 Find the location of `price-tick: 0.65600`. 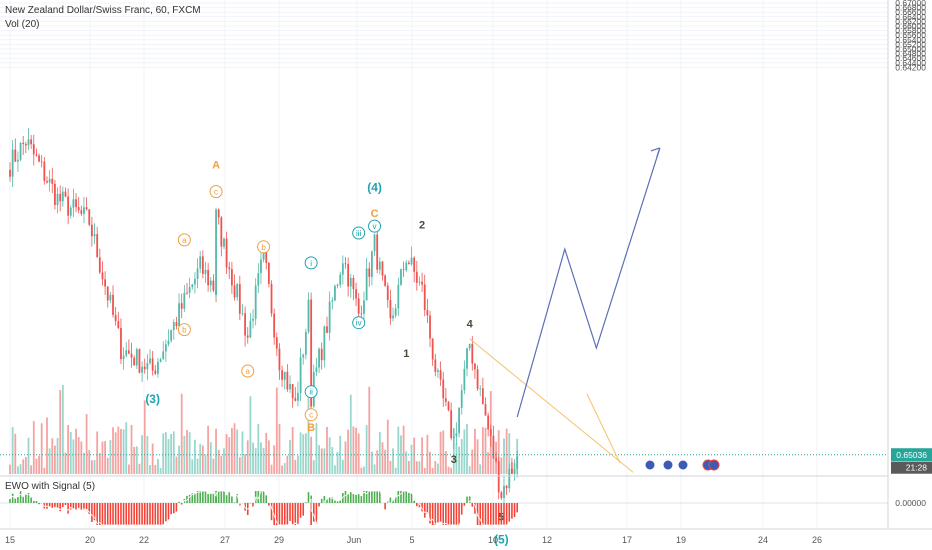

price-tick: 0.65600 is located at coordinates (910, 35).